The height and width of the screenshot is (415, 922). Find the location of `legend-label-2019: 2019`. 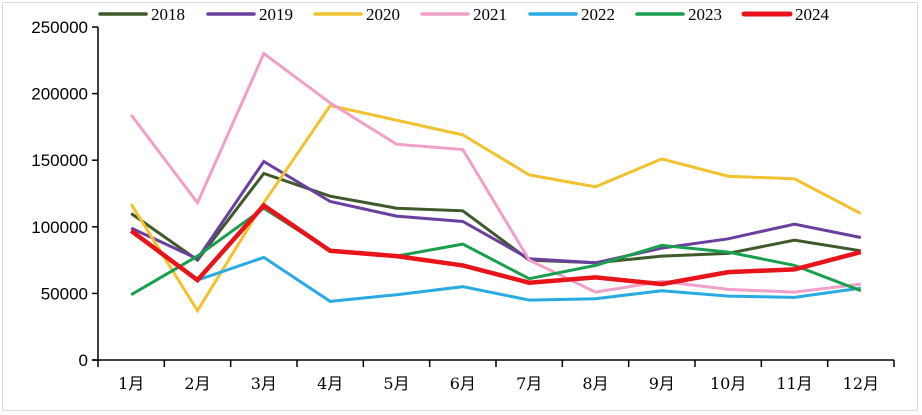

legend-label-2019: 2019 is located at coordinates (276, 14).